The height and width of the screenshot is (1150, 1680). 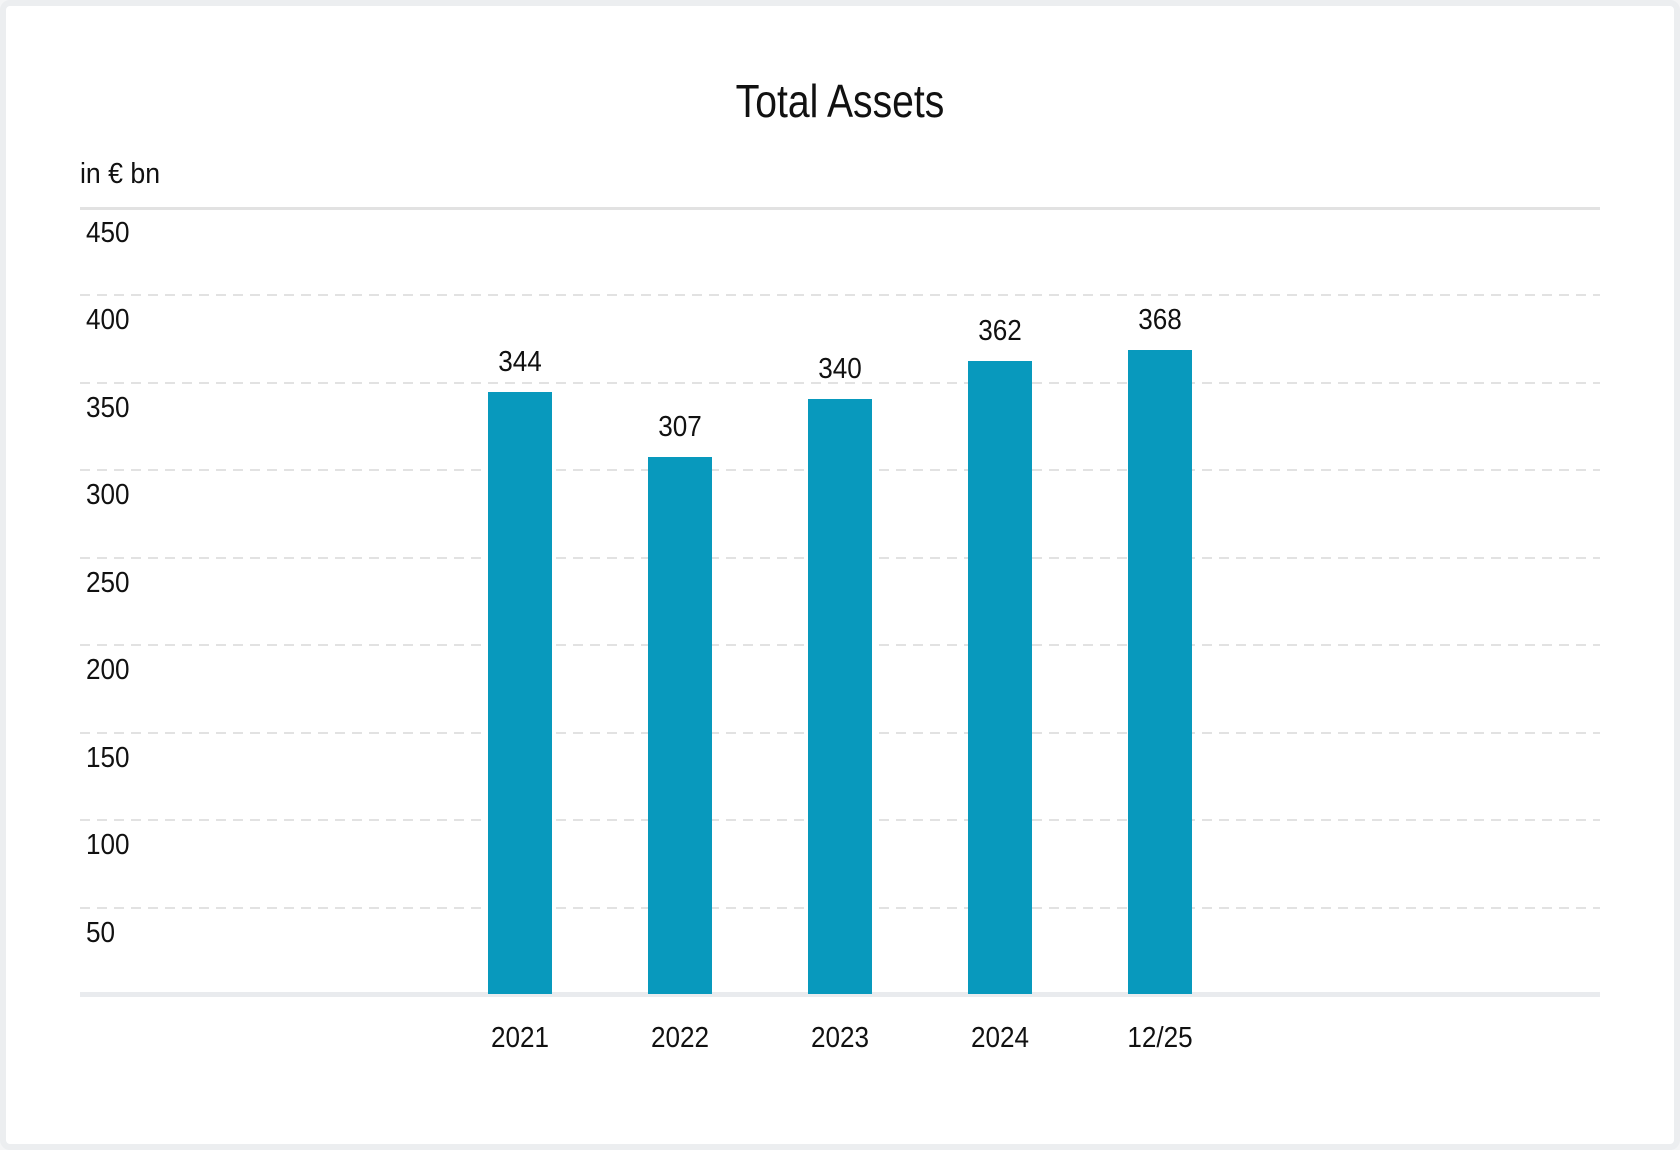 What do you see at coordinates (680, 427) in the screenshot?
I see `bar-value-label-2022: 307` at bounding box center [680, 427].